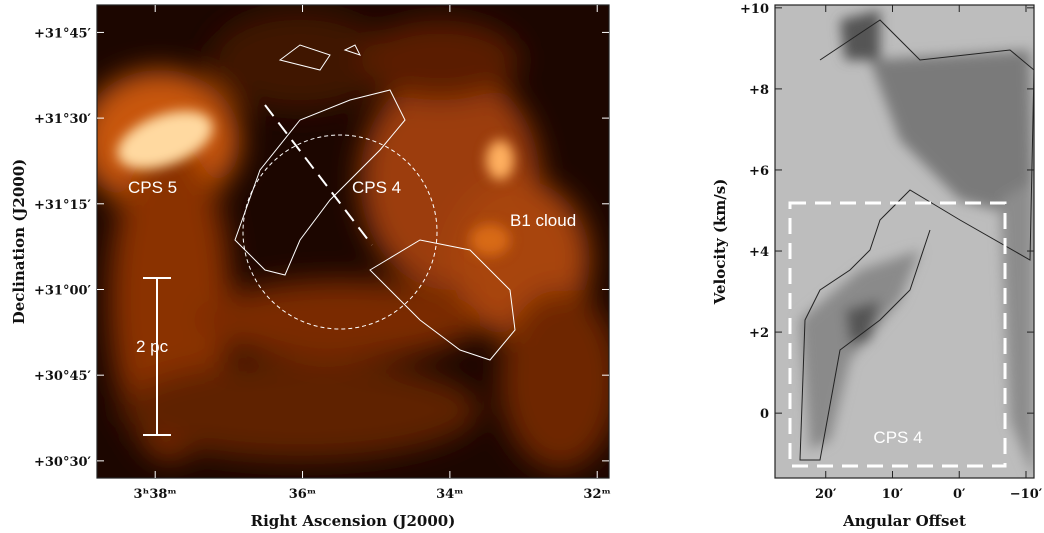 Image resolution: width=1044 pixels, height=533 pixels. Describe the element at coordinates (63, 119) in the screenshot. I see `y-tick-label: +31°30′` at that location.